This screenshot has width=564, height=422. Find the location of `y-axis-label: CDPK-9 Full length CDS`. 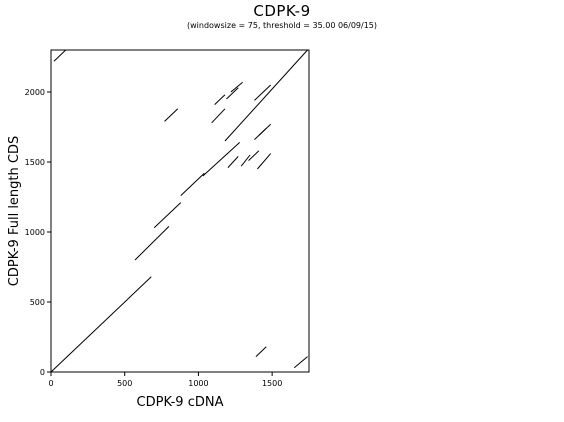

y-axis-label: CDPK-9 Full length CDS is located at coordinates (14, 211).